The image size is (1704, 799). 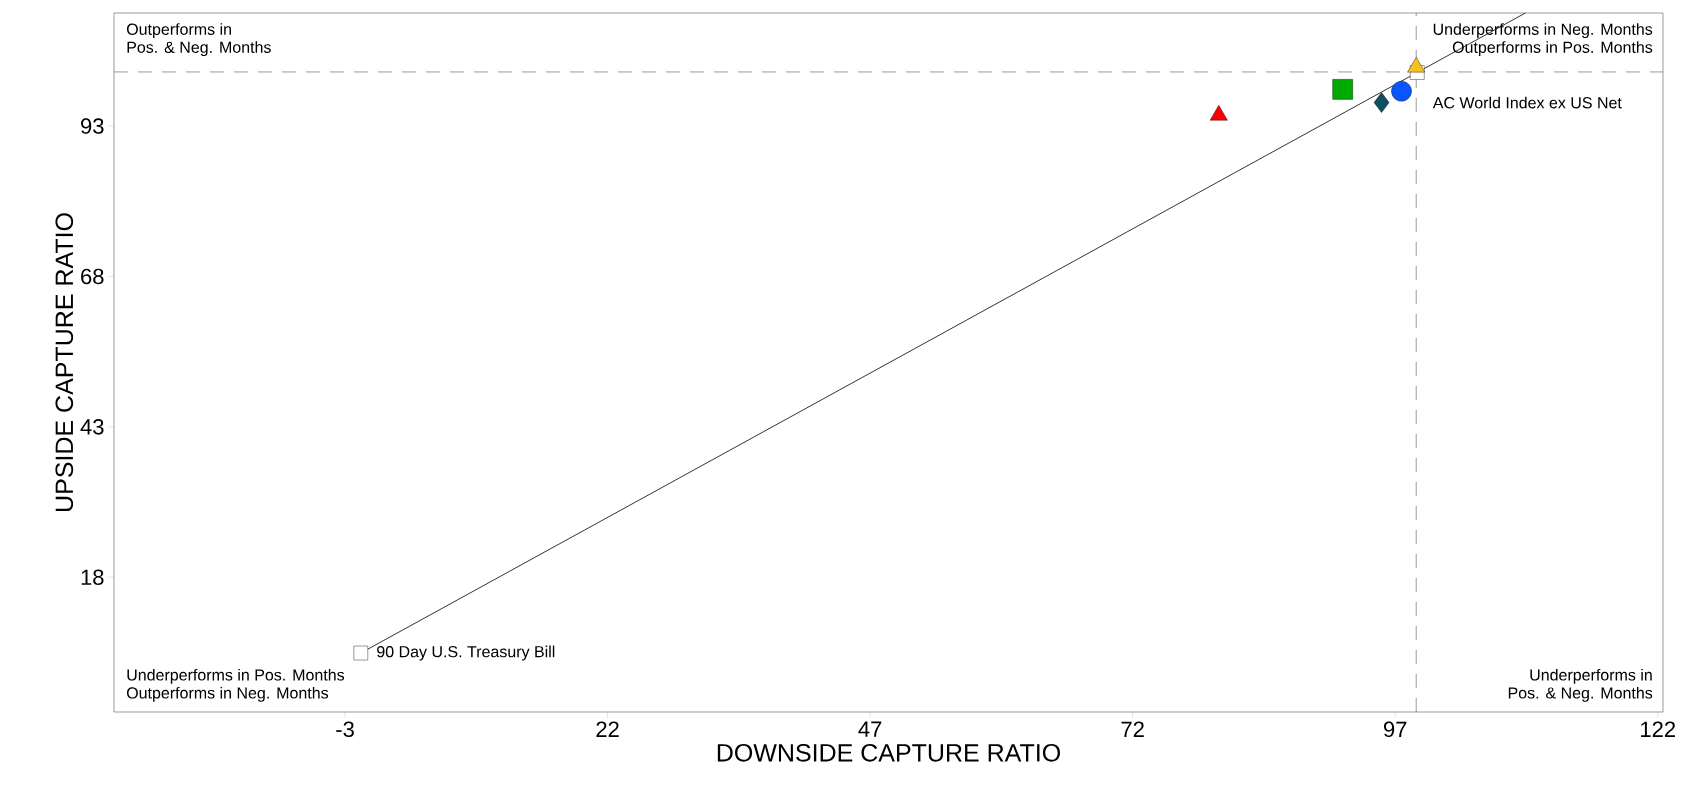 I want to click on series-label: 90 Day U.S. Treasury Bill, so click(x=466, y=653).